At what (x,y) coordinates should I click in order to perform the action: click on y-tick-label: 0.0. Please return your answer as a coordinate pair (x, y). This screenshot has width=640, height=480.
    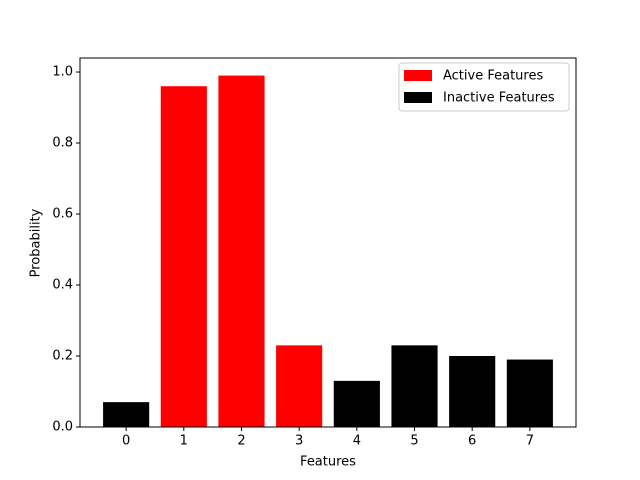
    Looking at the image, I should click on (62, 427).